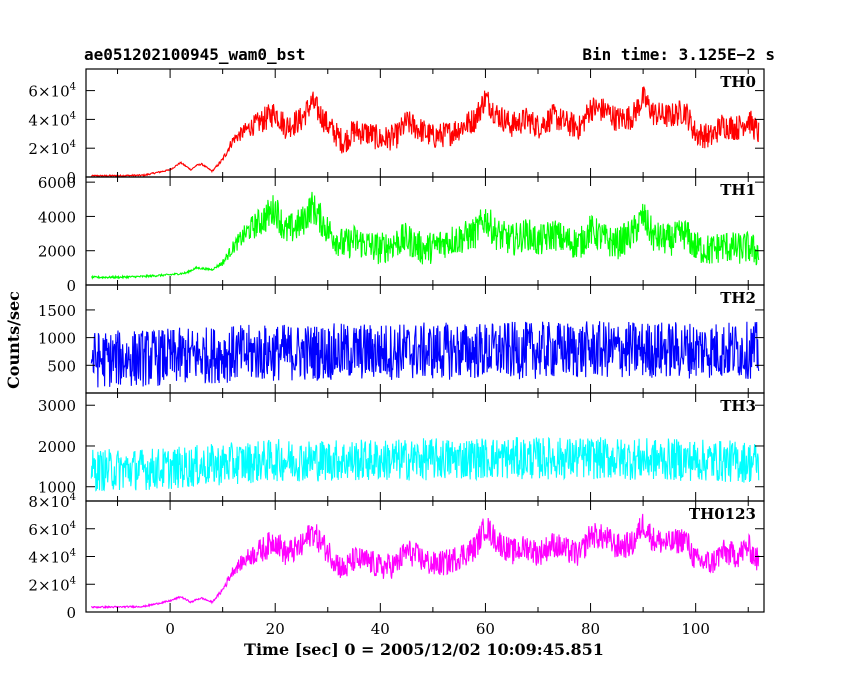 This screenshot has height=680, width=850. I want to click on observation-id: ae051202100945_wam0_bst, so click(195, 54).